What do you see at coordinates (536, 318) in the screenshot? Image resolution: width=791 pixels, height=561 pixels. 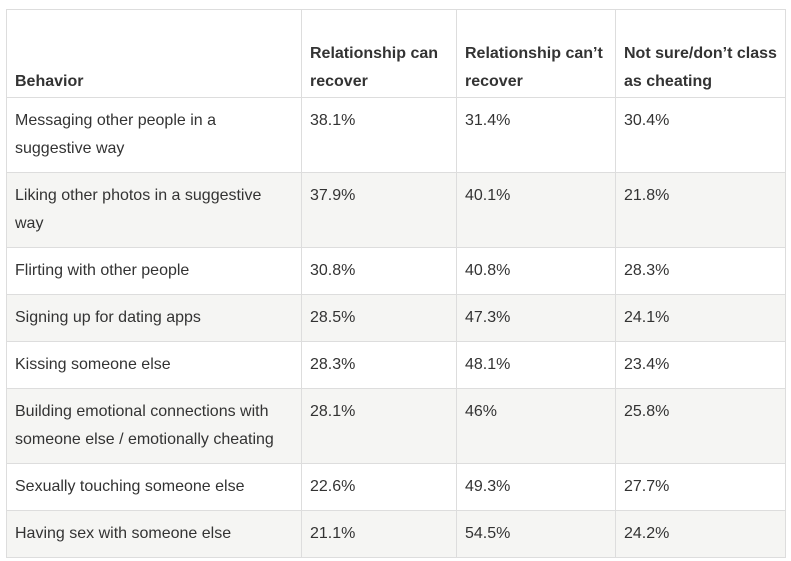 I see `cant-recover-cell: 47.3%` at bounding box center [536, 318].